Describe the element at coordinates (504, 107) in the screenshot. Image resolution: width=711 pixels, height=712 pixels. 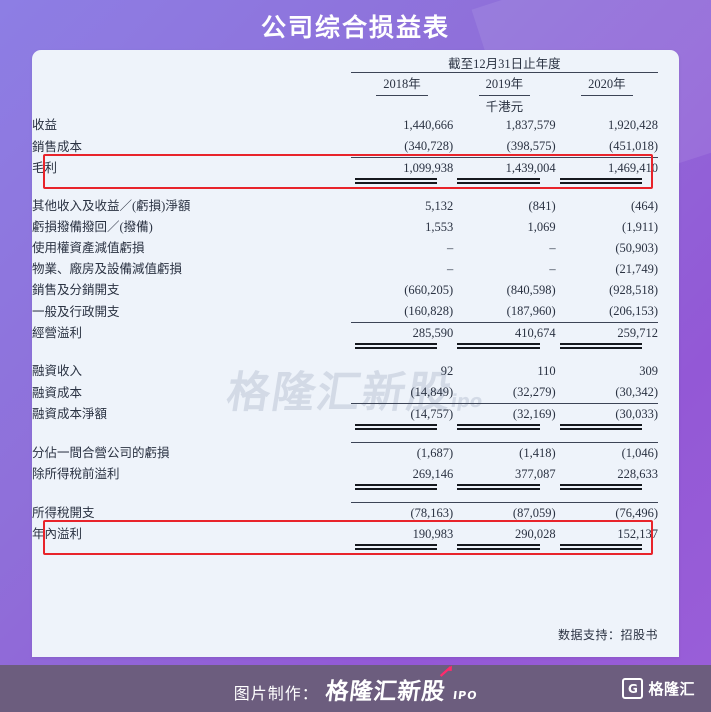
I see `unit-label: 千港元` at that location.